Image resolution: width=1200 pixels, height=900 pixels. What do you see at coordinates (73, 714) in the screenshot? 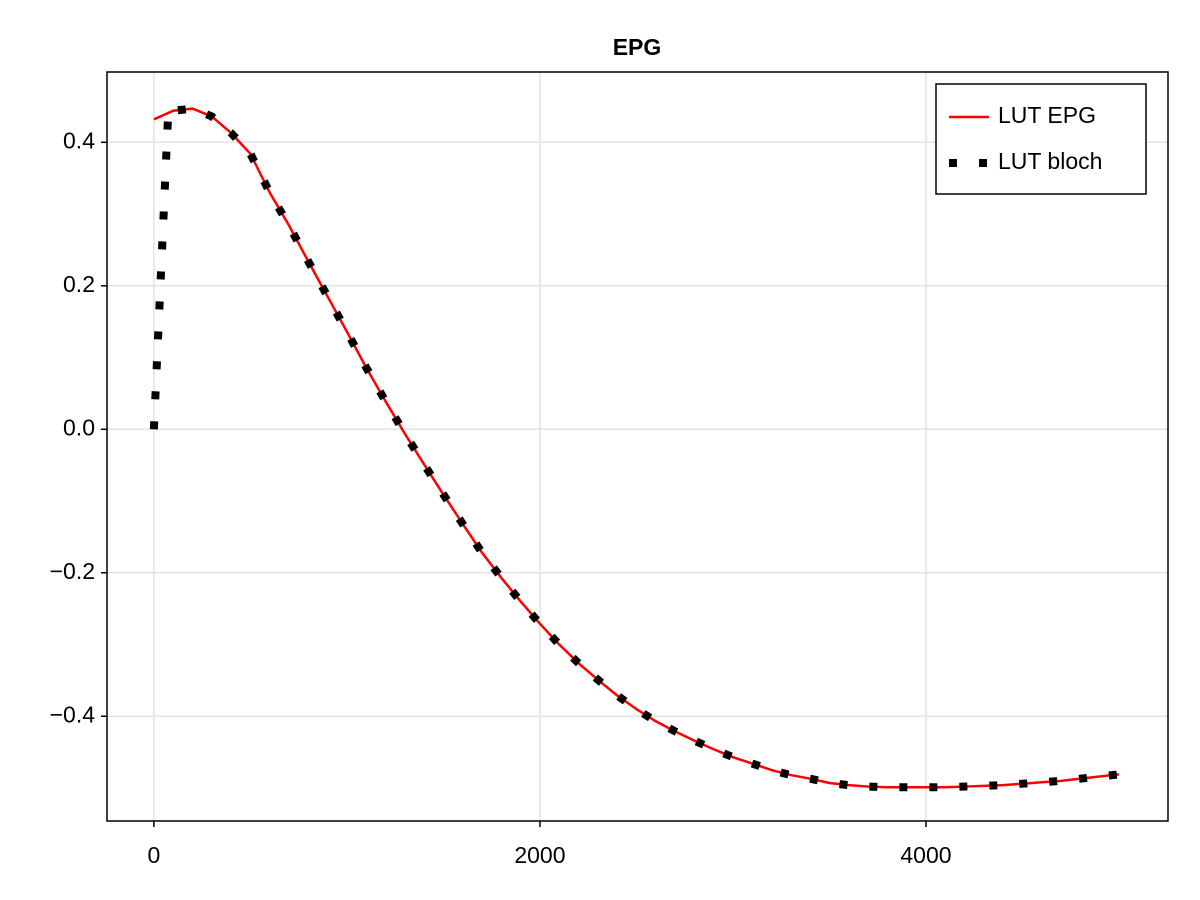
I see `y-tick-label: −0.4` at bounding box center [73, 714].